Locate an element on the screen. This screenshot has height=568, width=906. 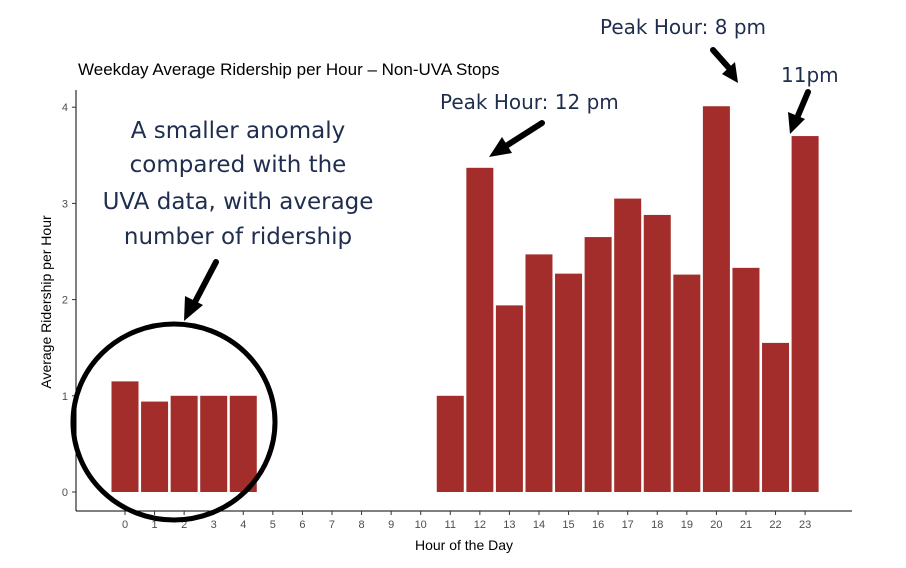
y-tick-label: 3 is located at coordinates (65, 204).